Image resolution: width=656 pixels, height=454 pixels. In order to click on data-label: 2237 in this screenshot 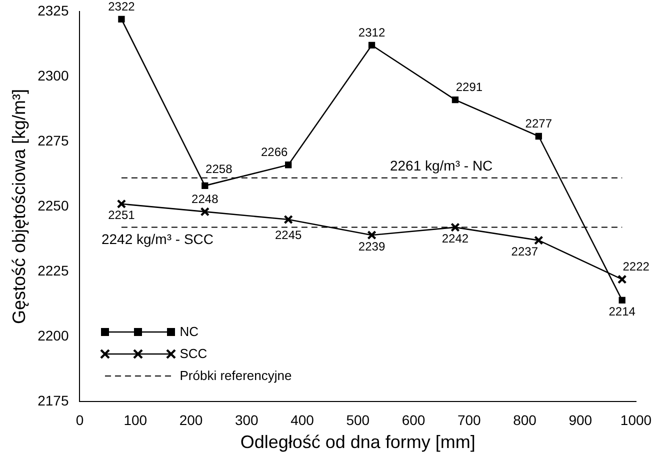, I will do `click(524, 251)`.